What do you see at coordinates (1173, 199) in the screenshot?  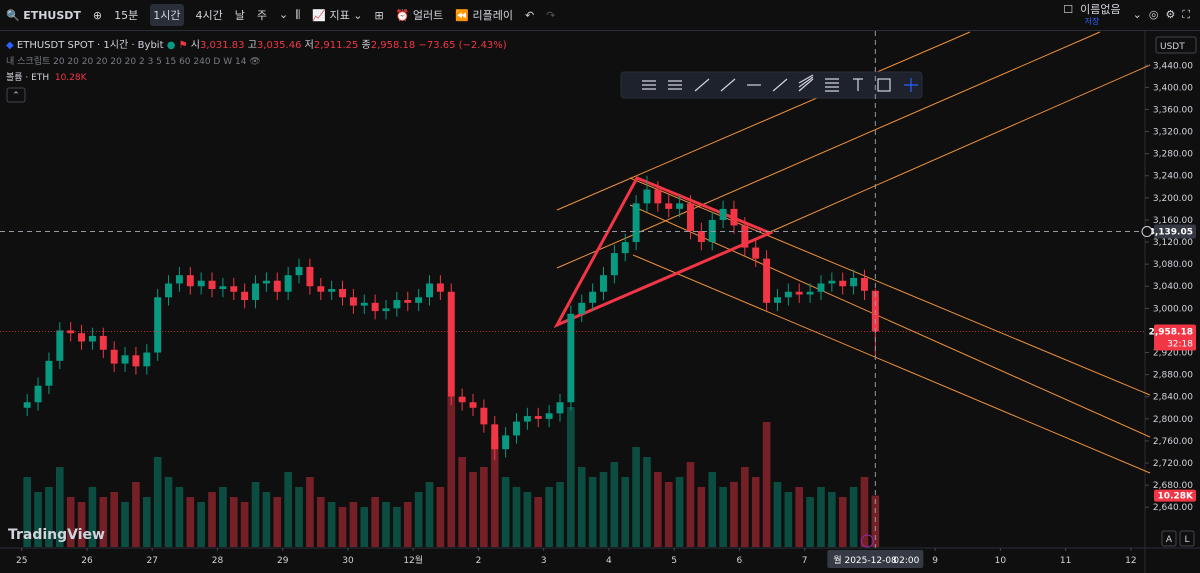 I see `y-tick-label: 3,200.00` at bounding box center [1173, 199].